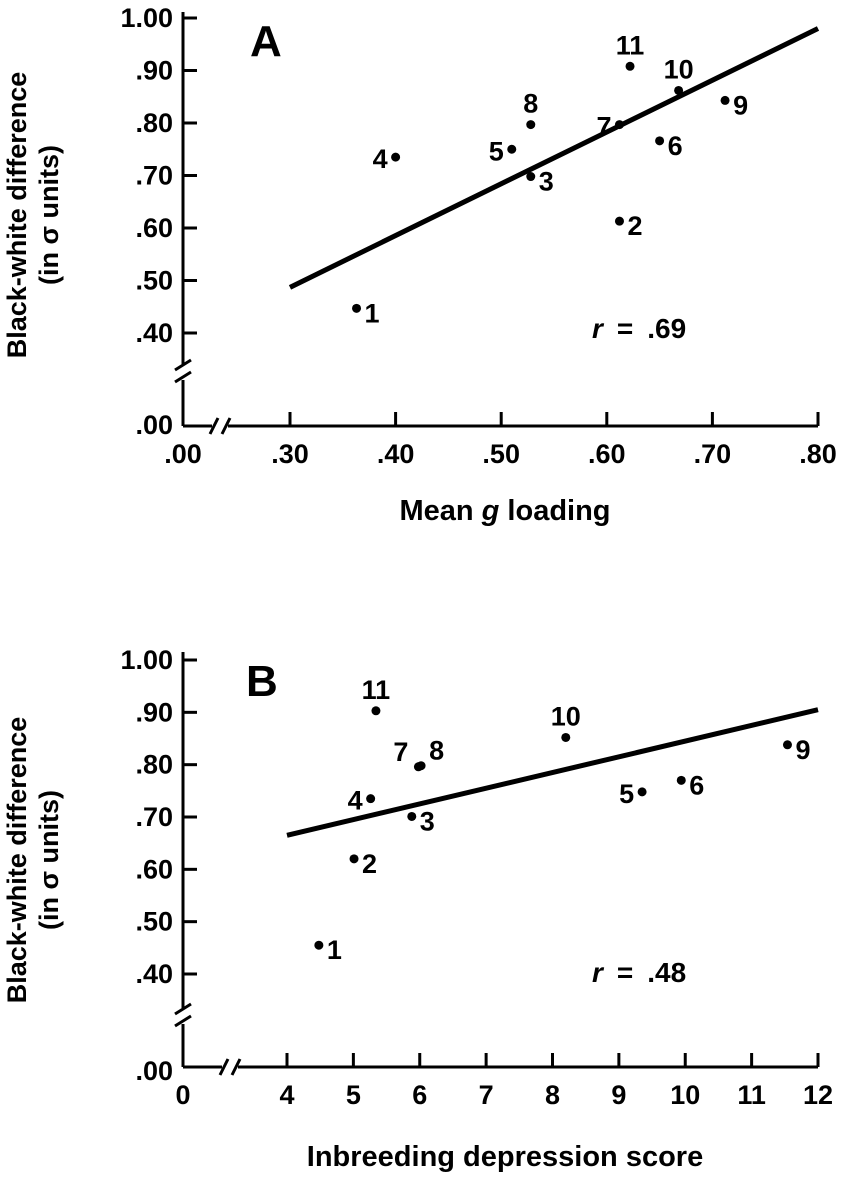  What do you see at coordinates (685, 1095) in the screenshot?
I see `x-tick-label: 10` at bounding box center [685, 1095].